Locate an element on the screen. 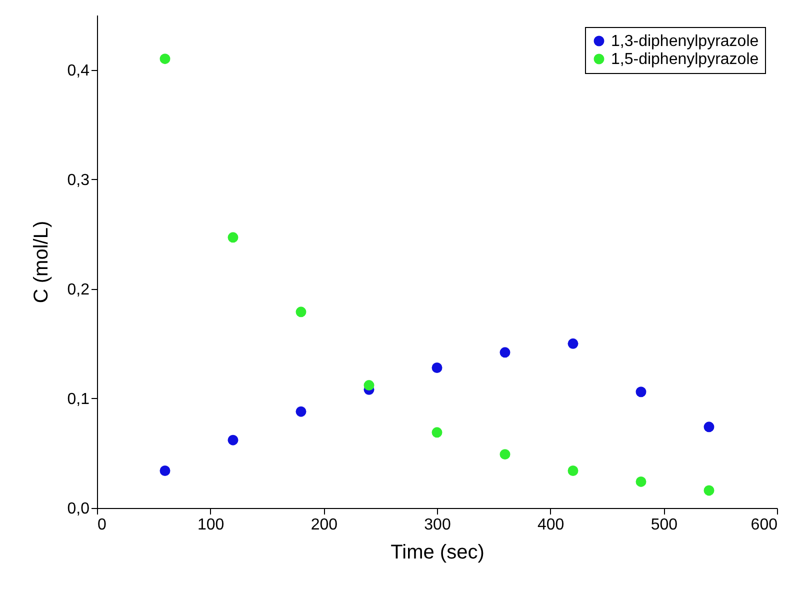  y-tick-label: 0,4 is located at coordinates (78, 71).